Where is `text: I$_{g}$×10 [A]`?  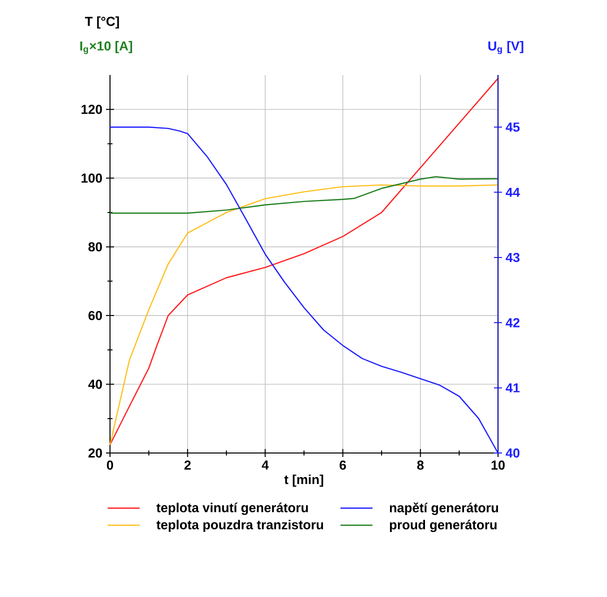
text: I$_{g}$×10 [A] is located at coordinates (106, 47).